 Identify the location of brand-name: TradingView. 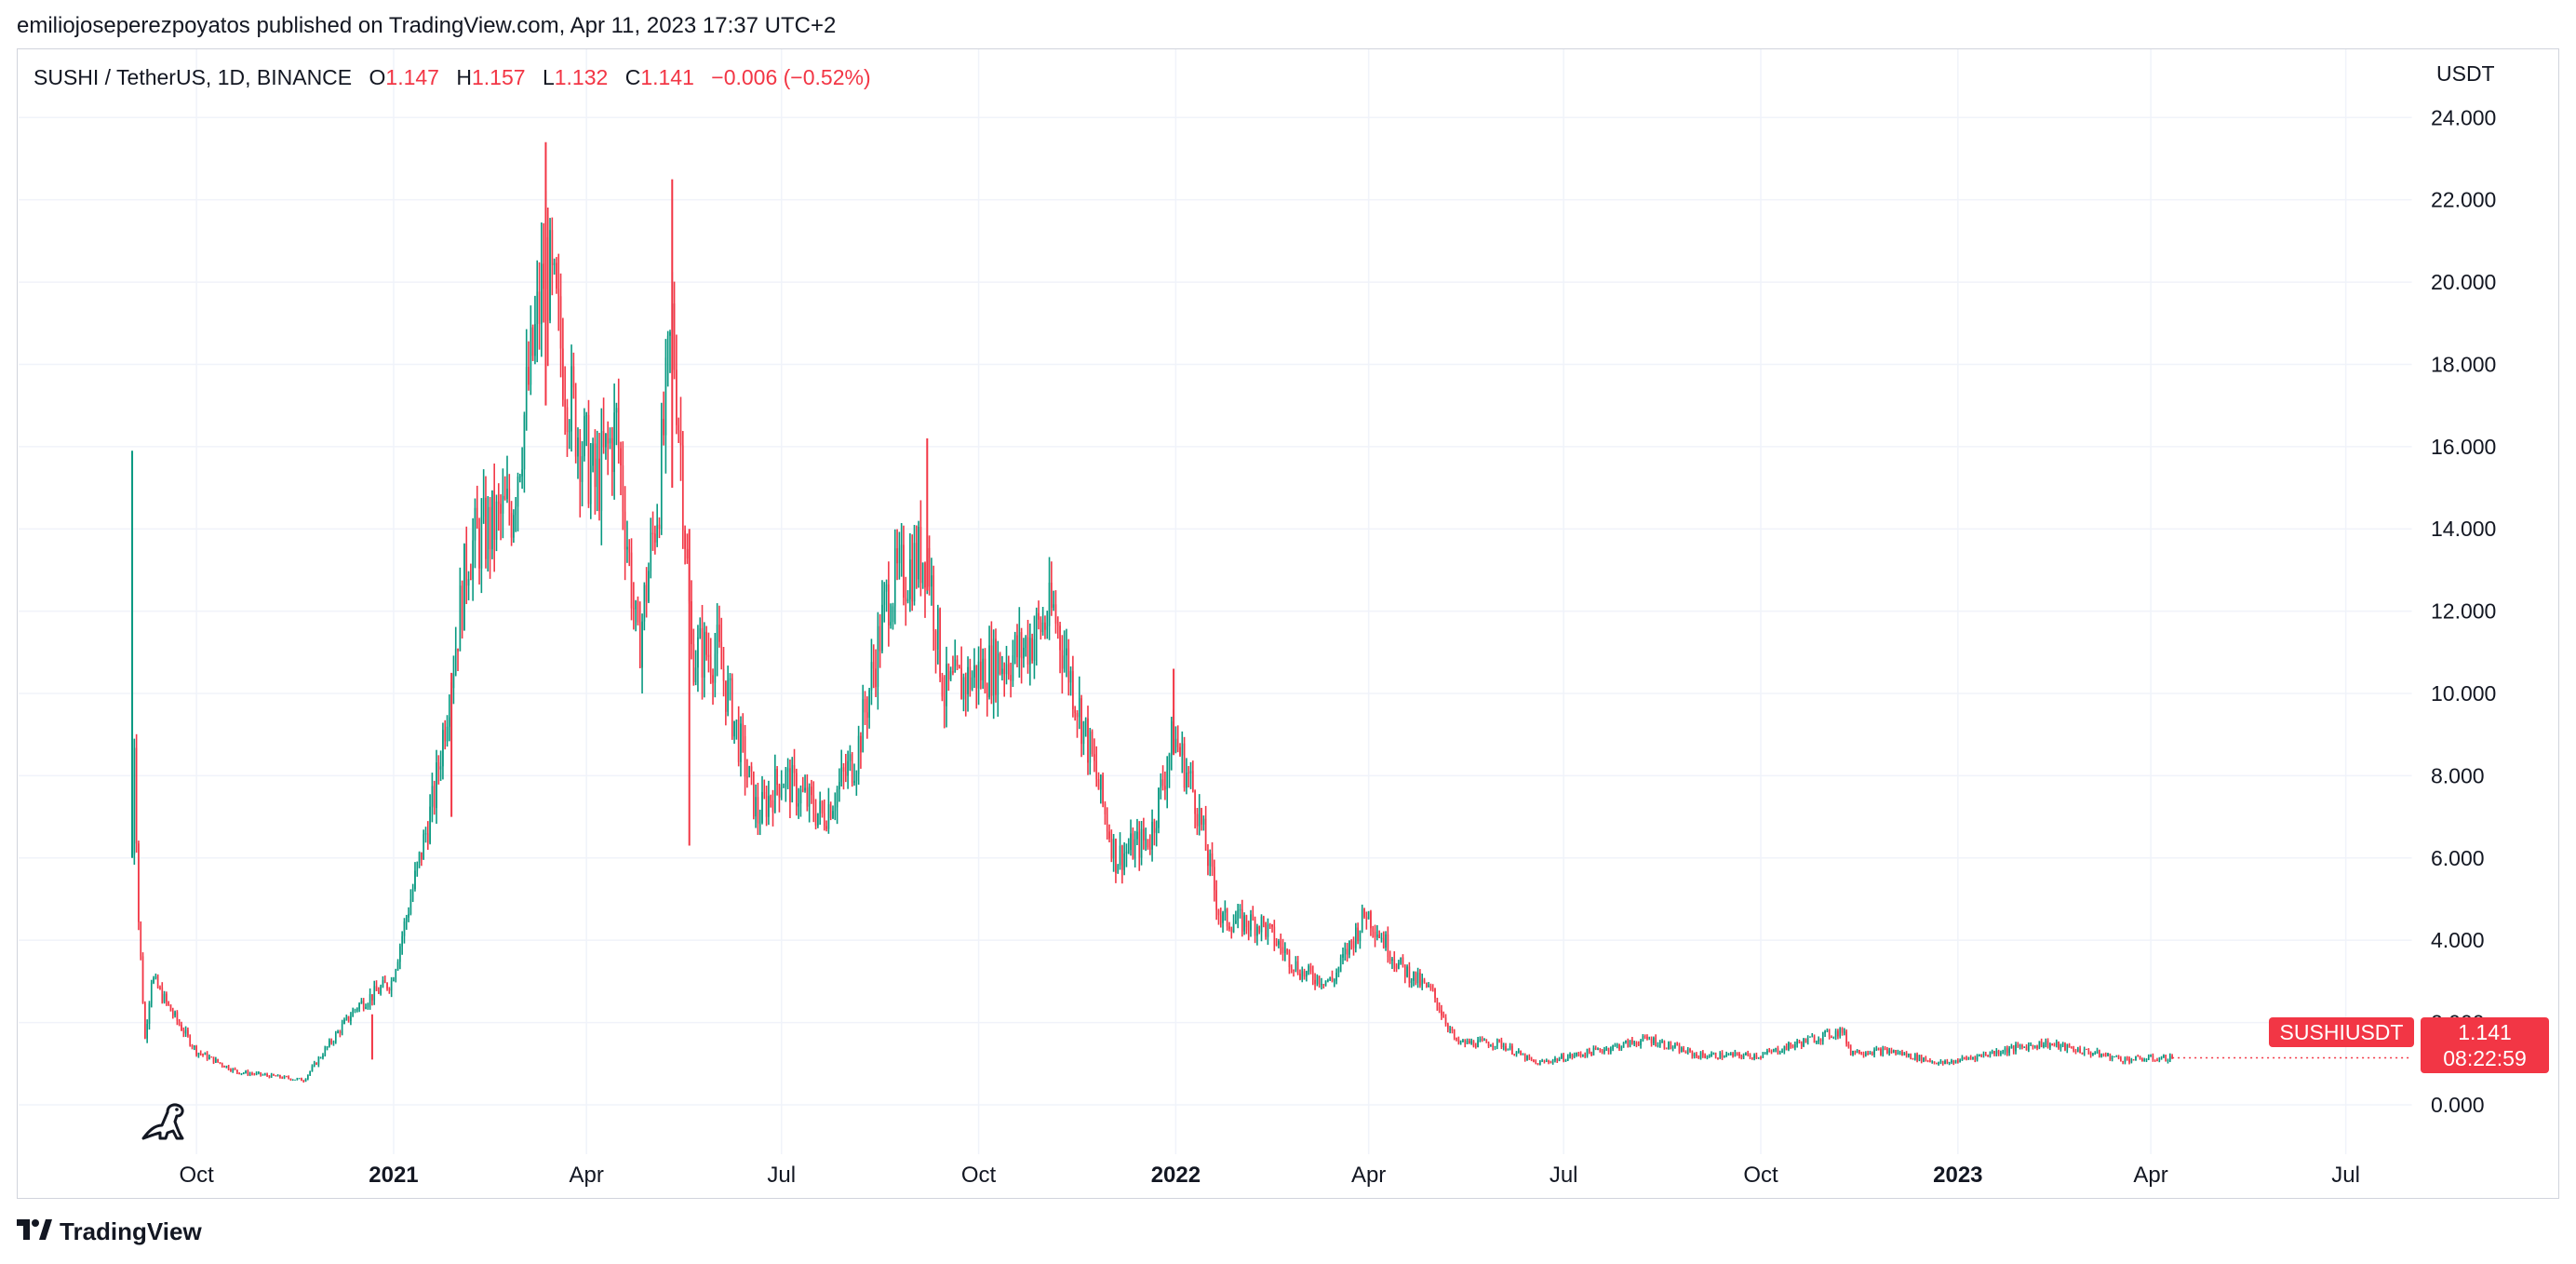
(131, 1231).